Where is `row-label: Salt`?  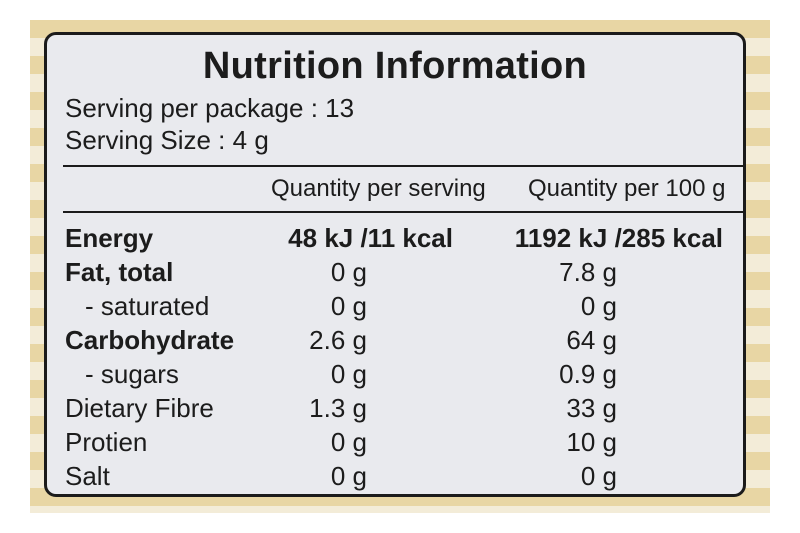
row-label: Salt is located at coordinates (87, 476).